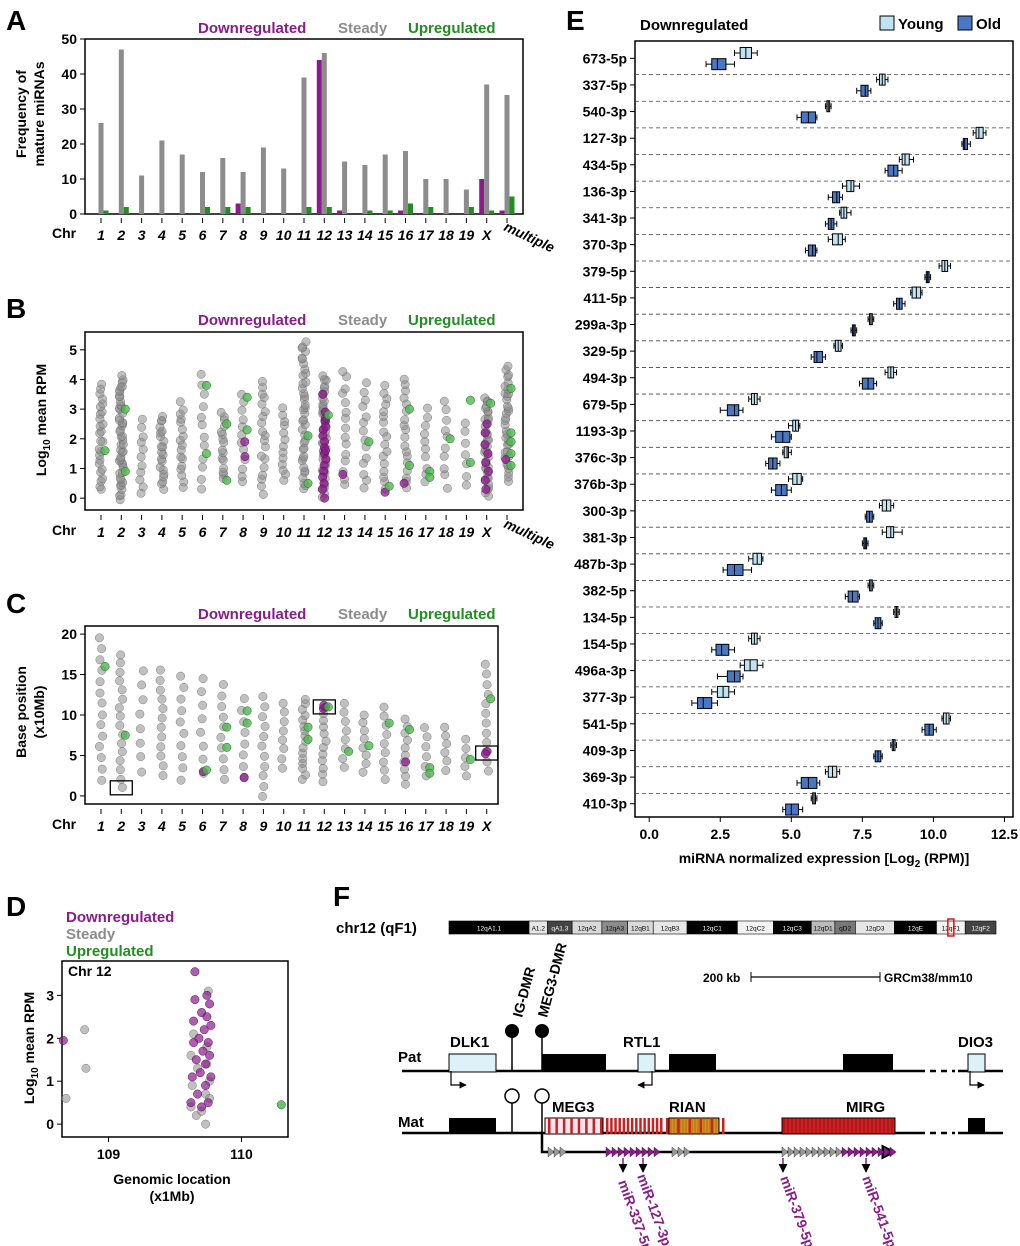  What do you see at coordinates (39, 113) in the screenshot?
I see `panel-a-ylabel-2: mature miRNAs` at bounding box center [39, 113].